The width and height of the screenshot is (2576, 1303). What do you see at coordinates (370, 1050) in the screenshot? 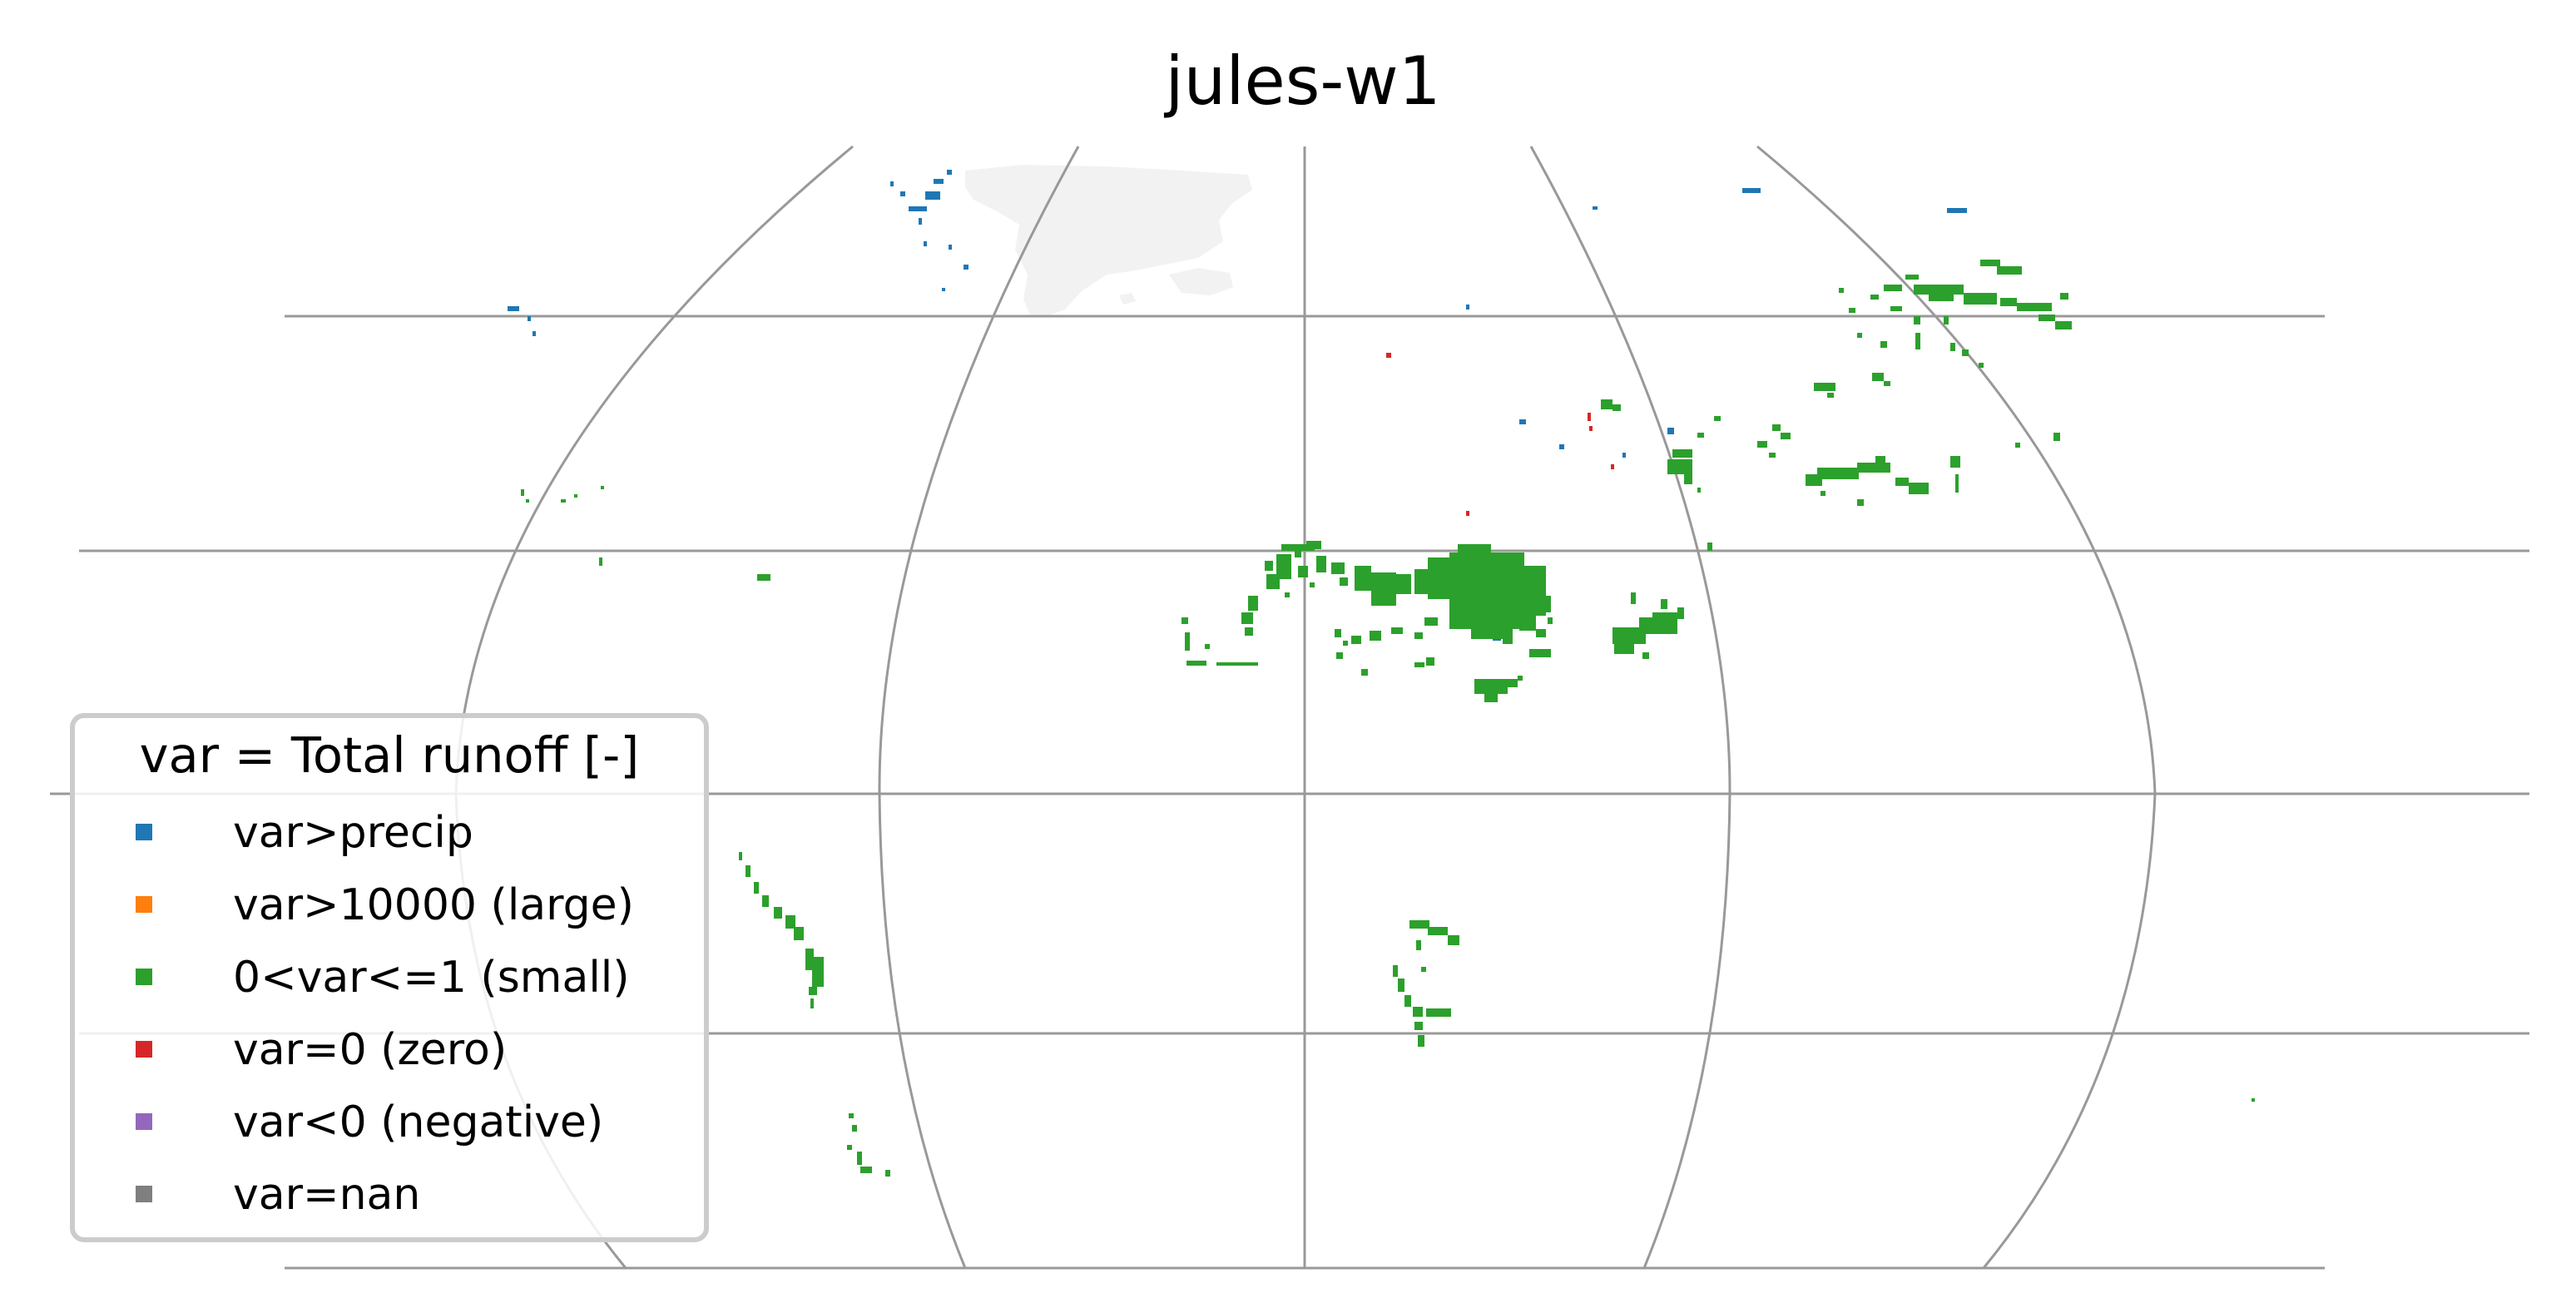
I see `legend-label-var-zero: var=0 (zero)` at bounding box center [370, 1050].